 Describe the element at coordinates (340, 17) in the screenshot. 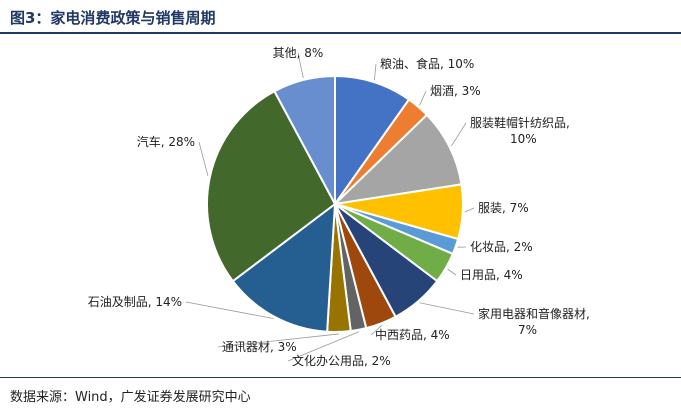

I see `title-bar: 图3：家电消费政策与销售周期` at that location.